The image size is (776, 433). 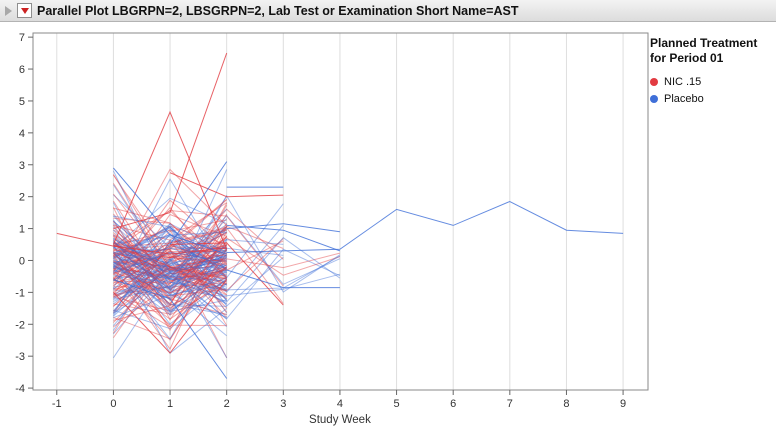 I want to click on svg-text: -3, so click(x=20, y=357).